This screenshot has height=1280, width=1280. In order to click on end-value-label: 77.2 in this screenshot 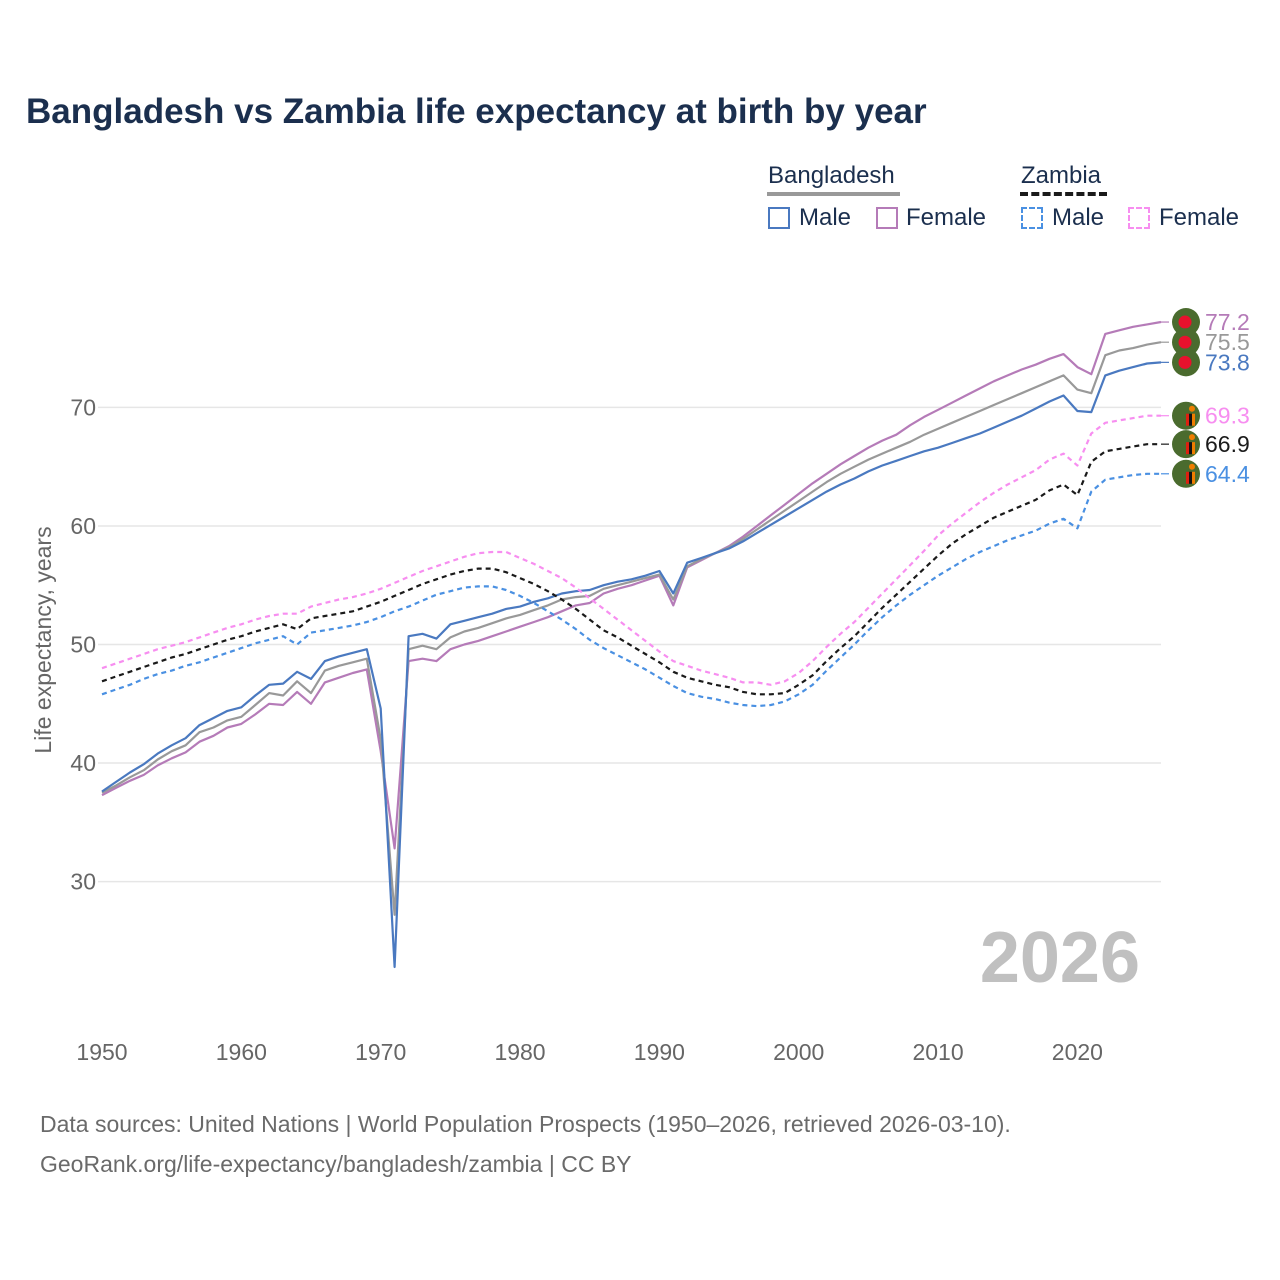, I will do `click(1227, 322)`.